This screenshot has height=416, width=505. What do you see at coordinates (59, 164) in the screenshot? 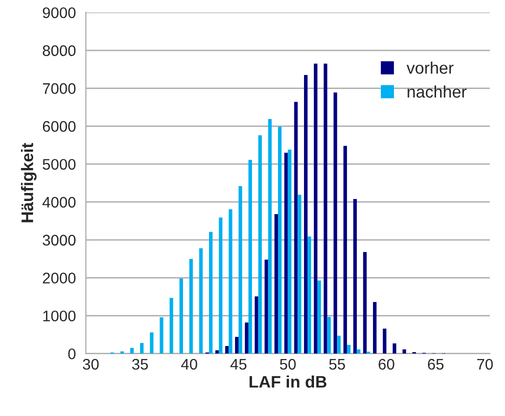
I see `y-tick-label: 5000` at bounding box center [59, 164].